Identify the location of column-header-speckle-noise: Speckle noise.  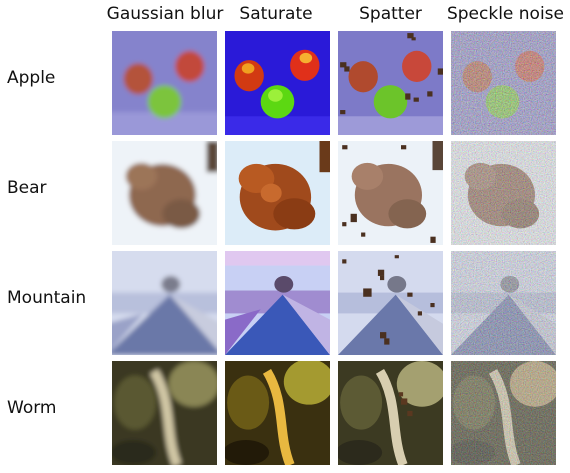
(505, 14).